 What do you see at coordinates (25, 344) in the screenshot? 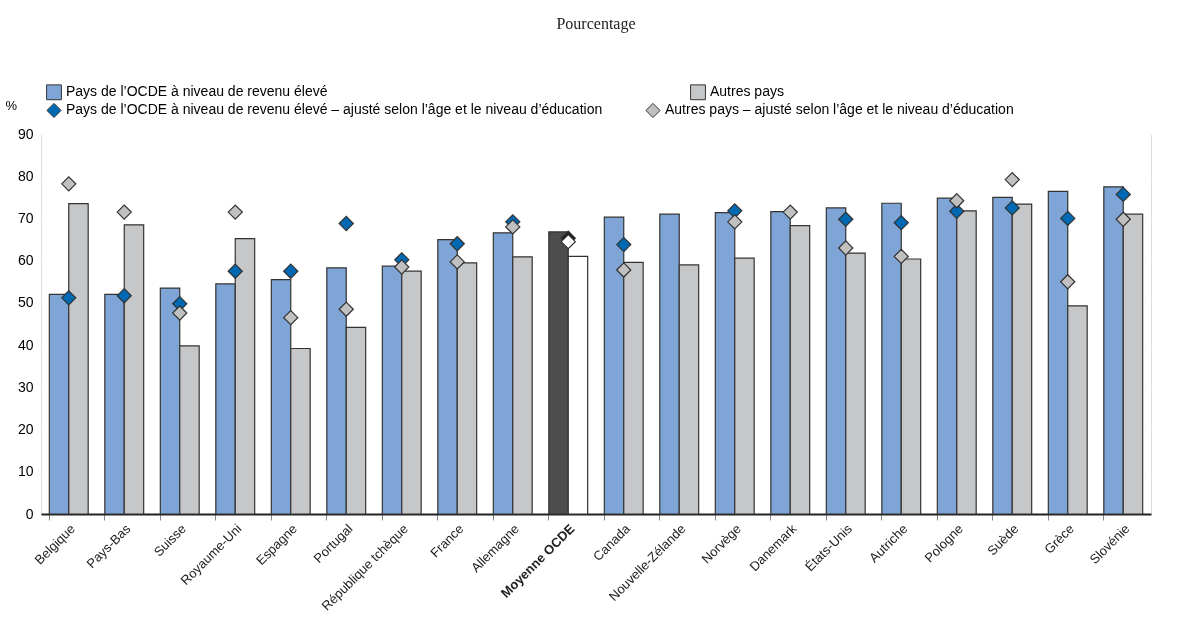
I see `y-tick-label: 40` at bounding box center [25, 344].